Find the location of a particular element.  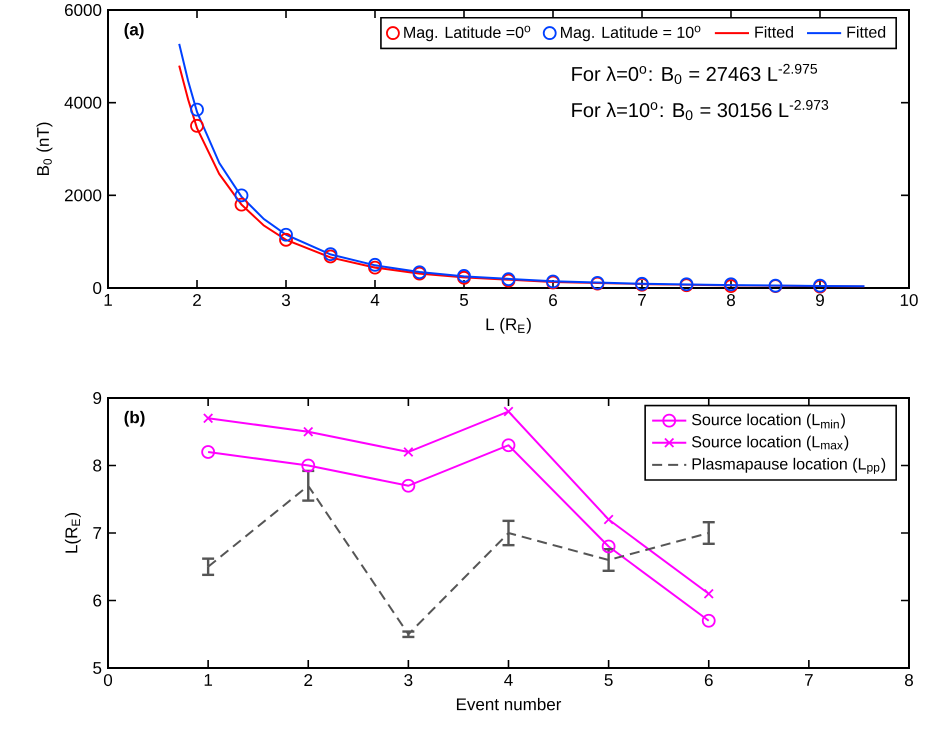

annotation: (a) is located at coordinates (134, 31).